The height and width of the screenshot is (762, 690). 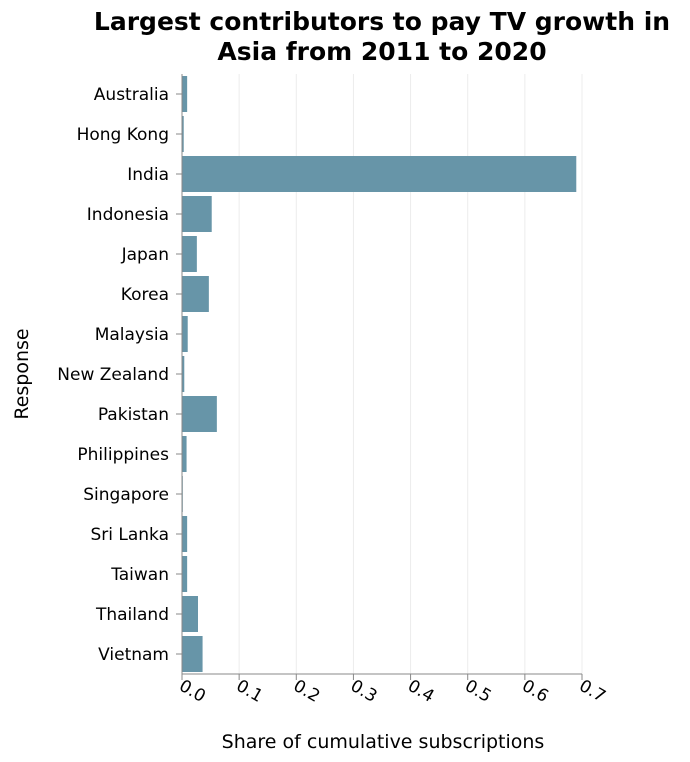 I want to click on y-tick-label: Malaysia, so click(x=132, y=335).